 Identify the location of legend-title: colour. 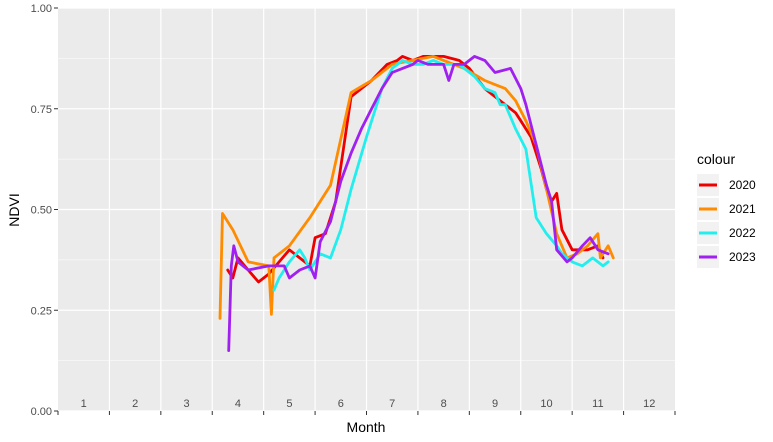
(716, 159).